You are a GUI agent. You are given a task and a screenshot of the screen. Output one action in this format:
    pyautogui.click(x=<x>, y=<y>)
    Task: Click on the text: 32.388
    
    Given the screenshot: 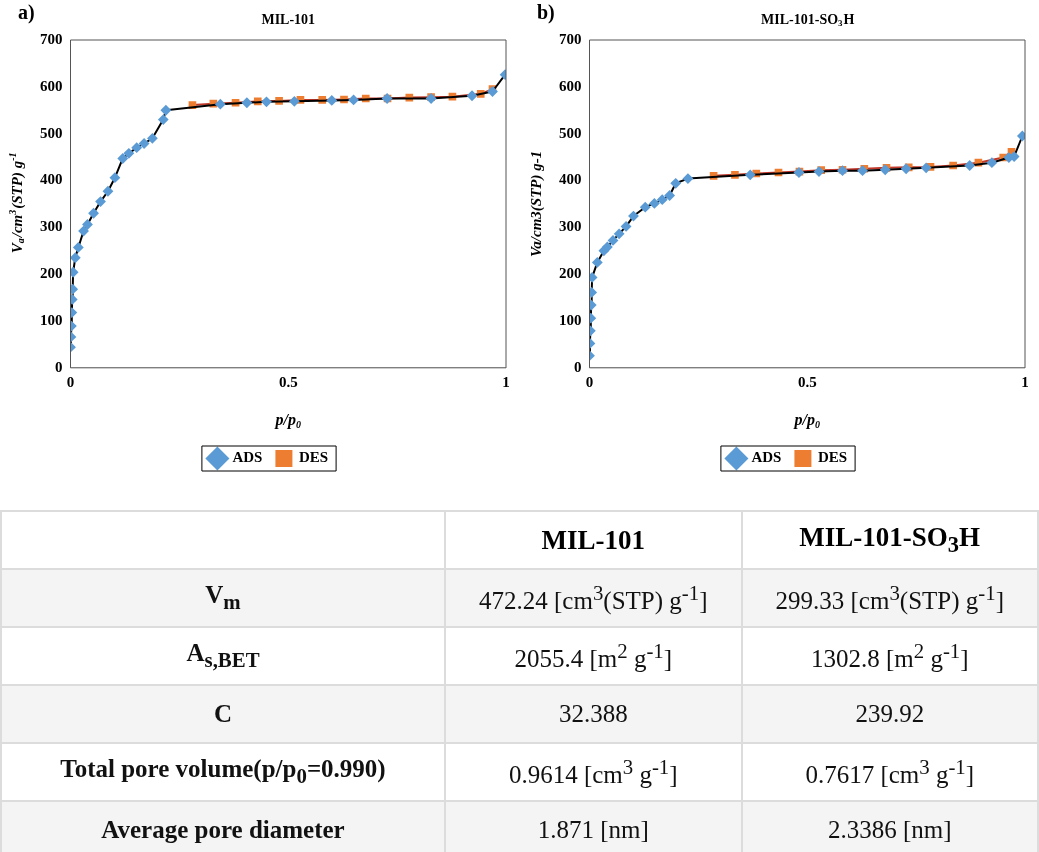 What is the action you would take?
    pyautogui.click(x=593, y=713)
    